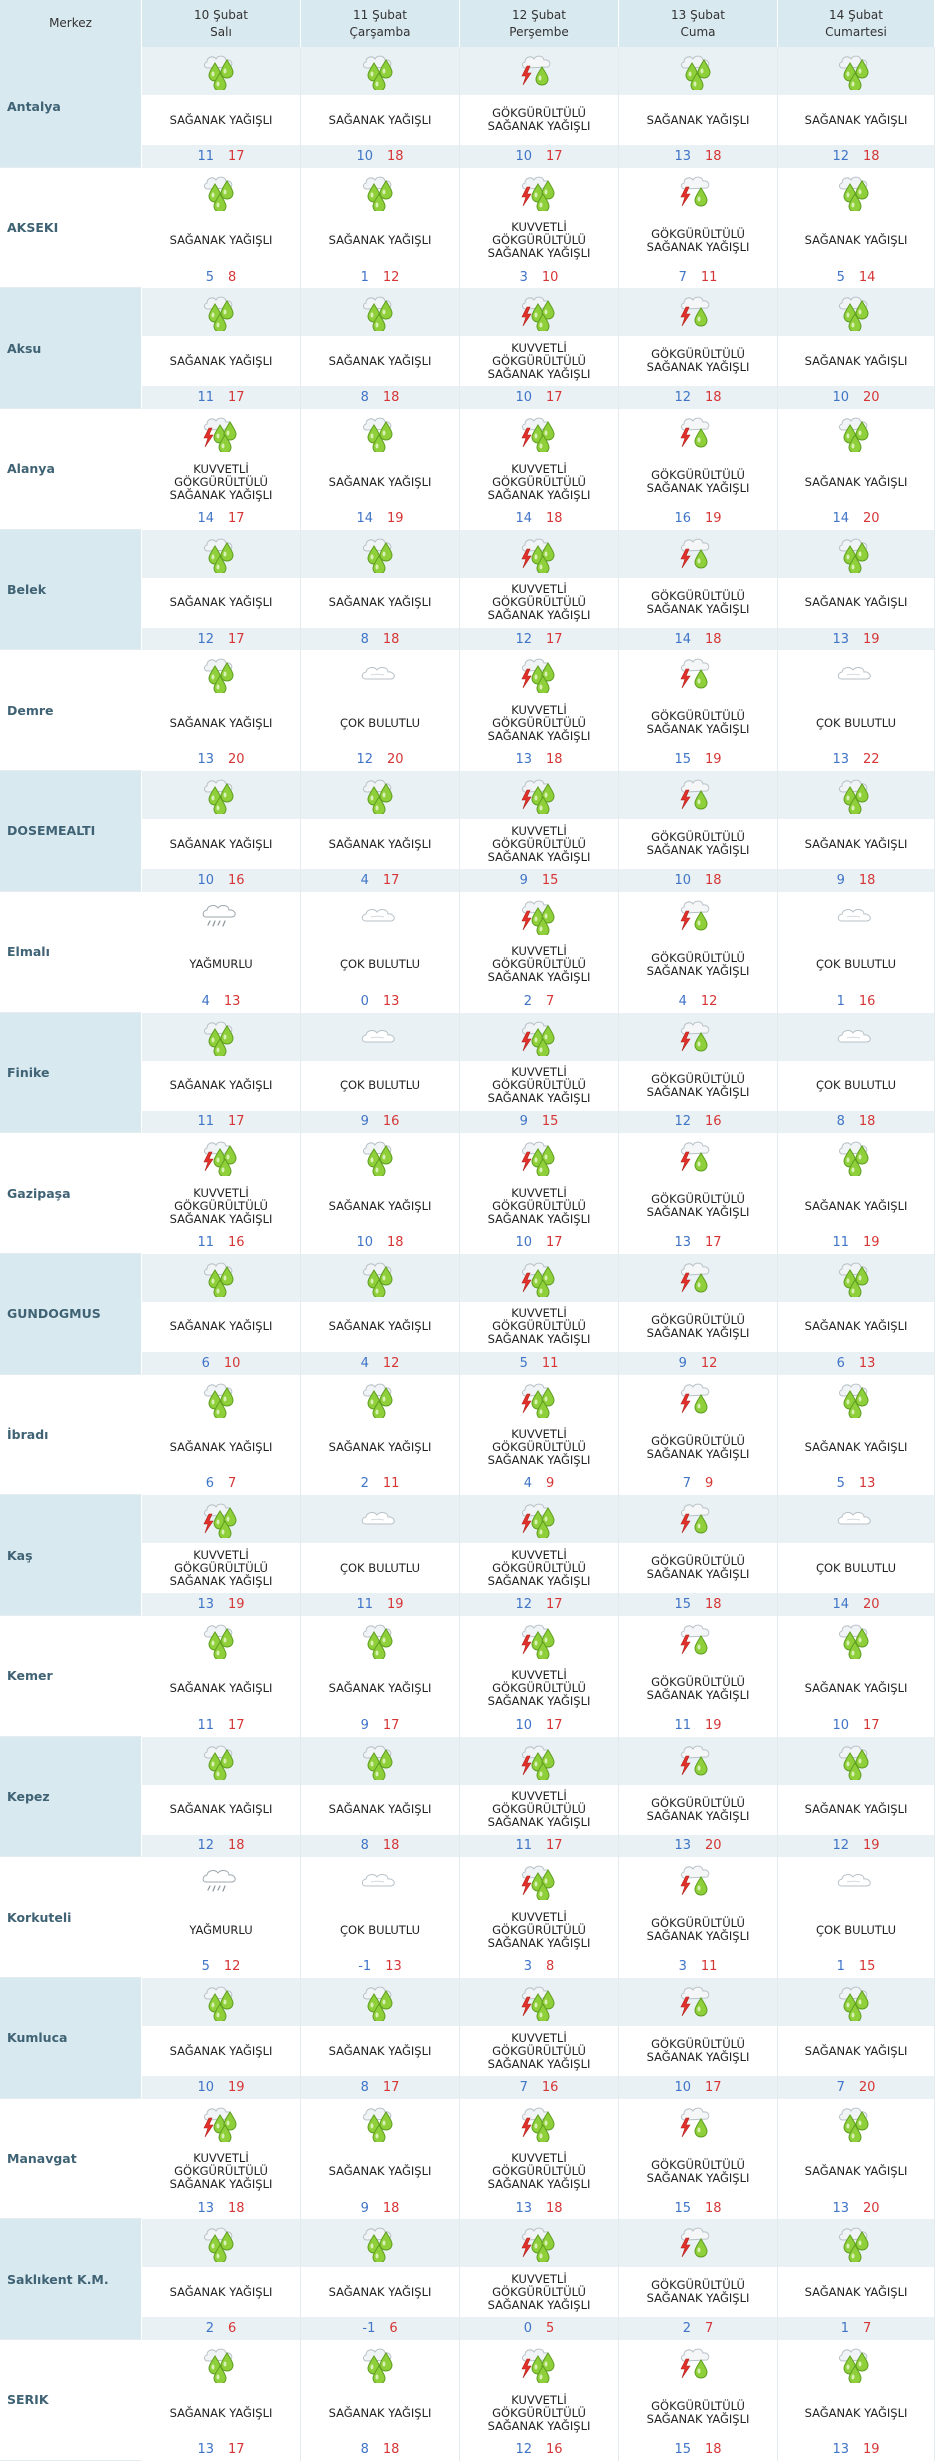 Image resolution: width=935 pixels, height=2461 pixels. What do you see at coordinates (236, 1243) in the screenshot?
I see `max-temperature: 16` at bounding box center [236, 1243].